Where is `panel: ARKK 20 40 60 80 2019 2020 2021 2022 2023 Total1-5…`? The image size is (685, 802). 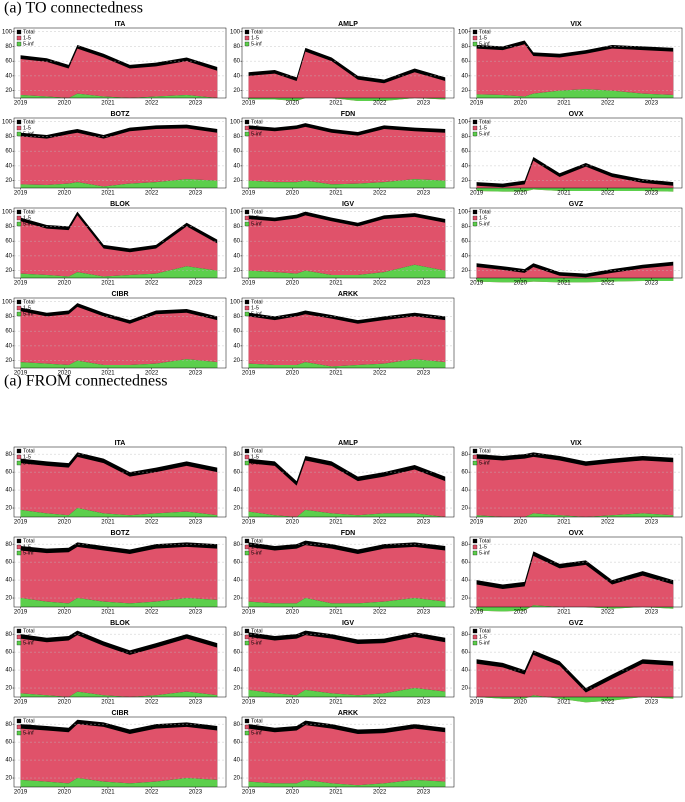 panel: ARKK 20 40 60 80 2019 2020 2021 2022 2023 Total1-5… is located at coordinates (344, 753).